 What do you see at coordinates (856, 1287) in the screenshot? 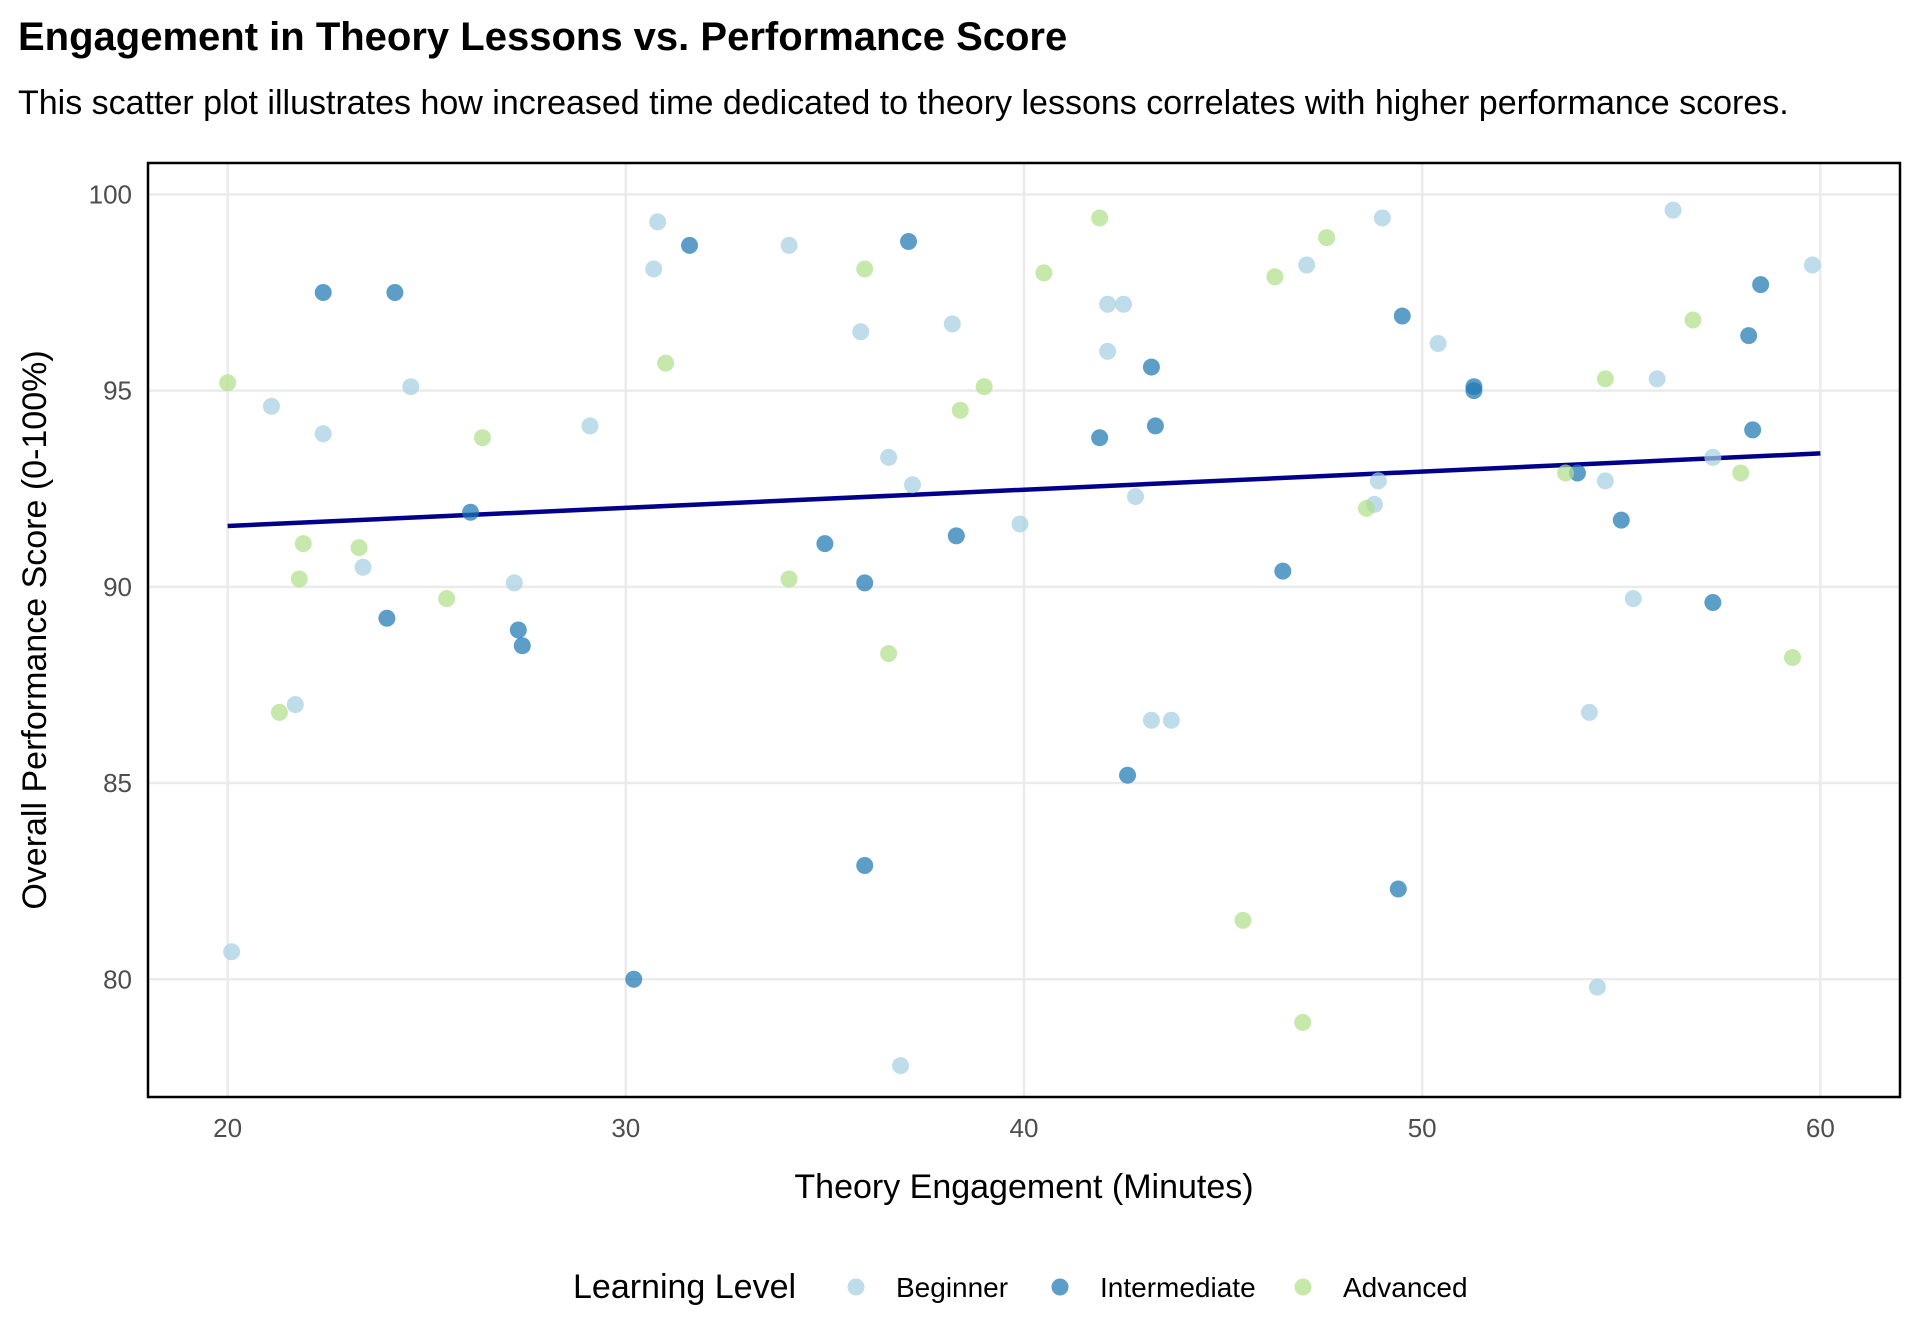
I see `legend-key-beginner` at bounding box center [856, 1287].